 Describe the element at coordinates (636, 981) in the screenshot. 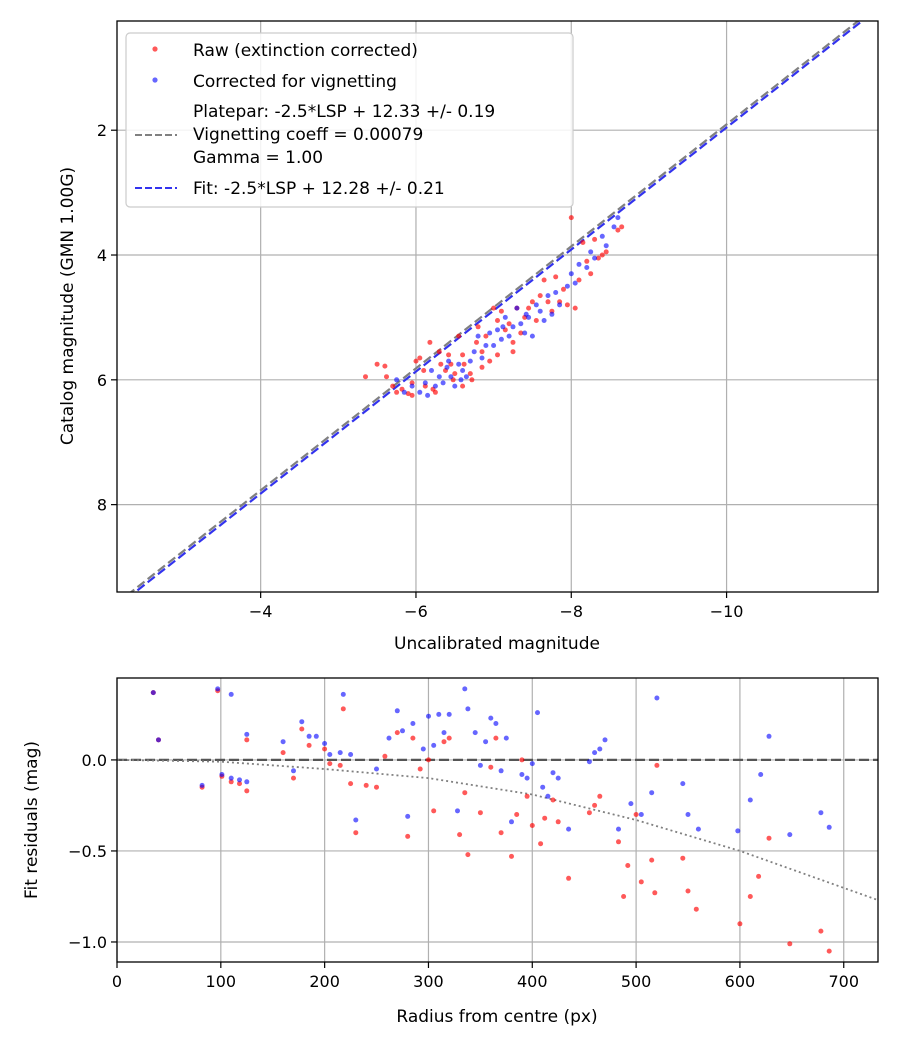

I see `residuals-x-tick-label: 500` at that location.